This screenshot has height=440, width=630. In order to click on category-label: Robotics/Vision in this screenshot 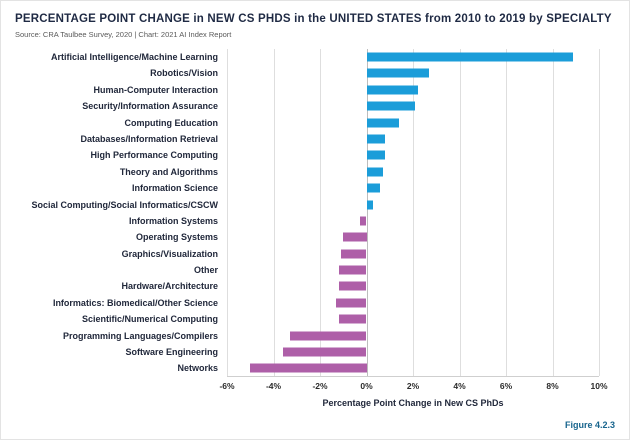, I will do `click(184, 73)`.